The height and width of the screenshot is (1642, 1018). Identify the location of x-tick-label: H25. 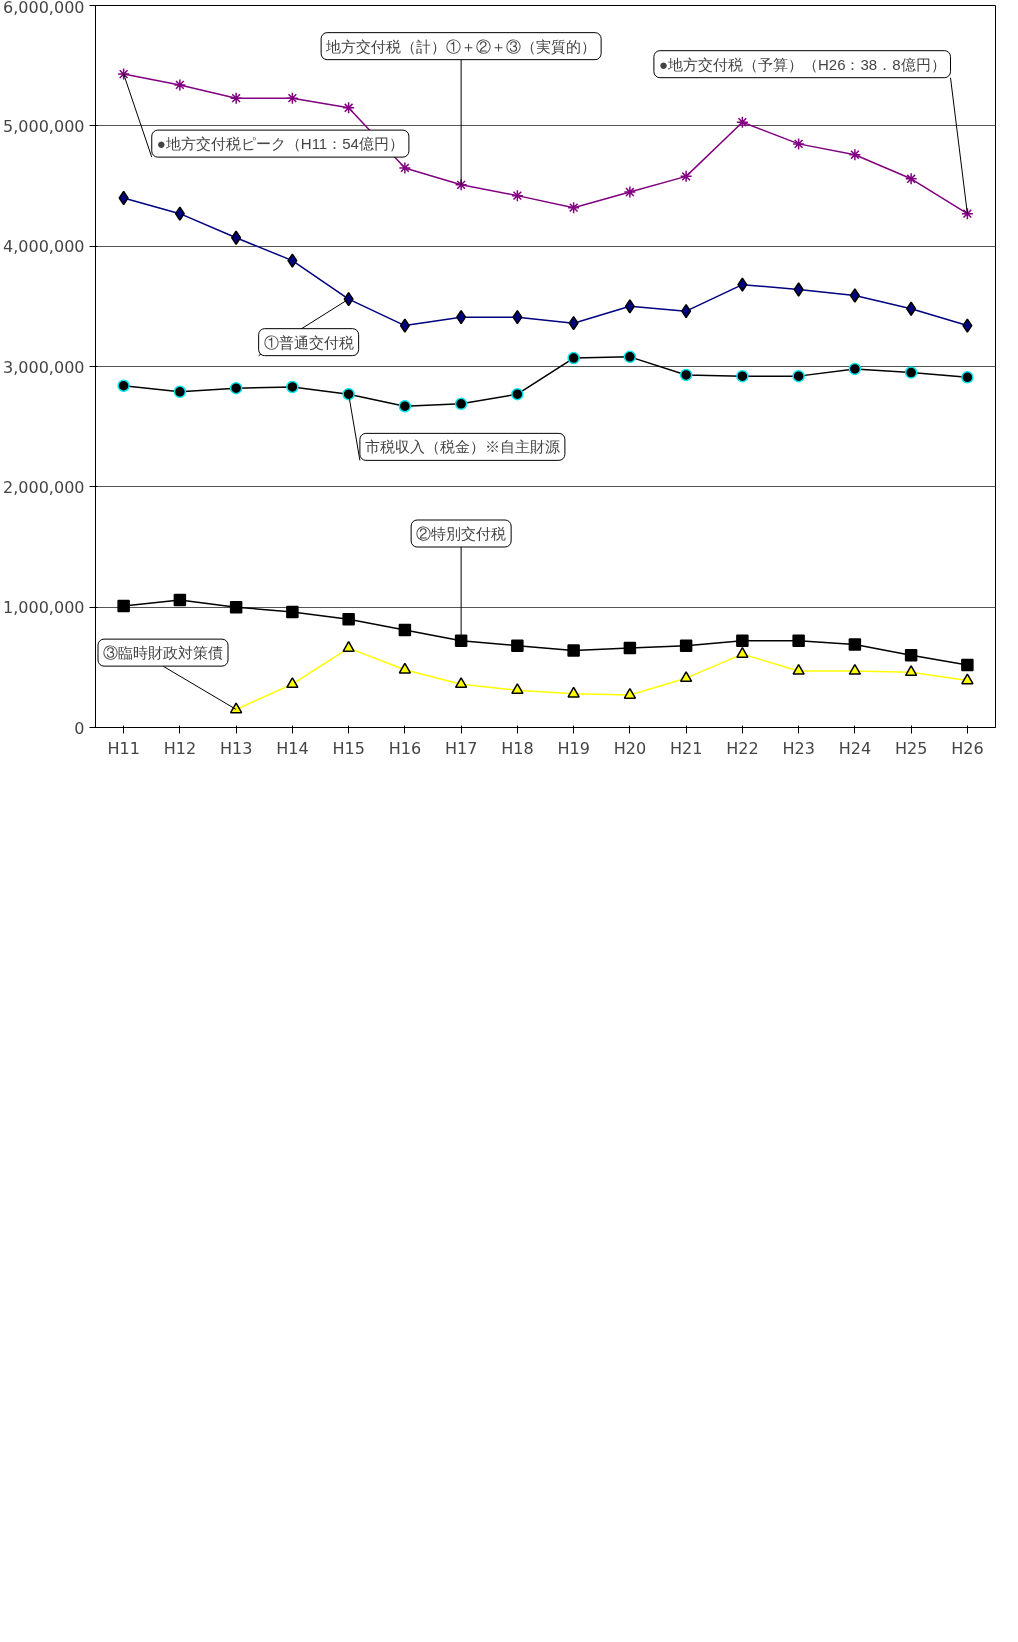
(911, 748).